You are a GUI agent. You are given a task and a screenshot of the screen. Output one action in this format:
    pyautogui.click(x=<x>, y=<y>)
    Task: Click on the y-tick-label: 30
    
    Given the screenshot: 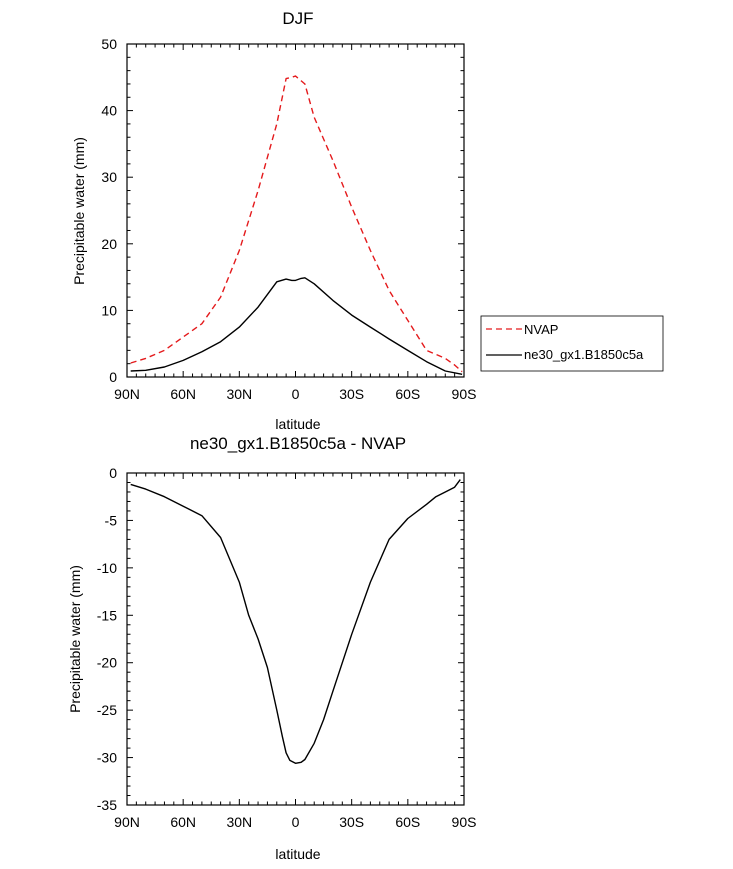 What is the action you would take?
    pyautogui.click(x=109, y=177)
    